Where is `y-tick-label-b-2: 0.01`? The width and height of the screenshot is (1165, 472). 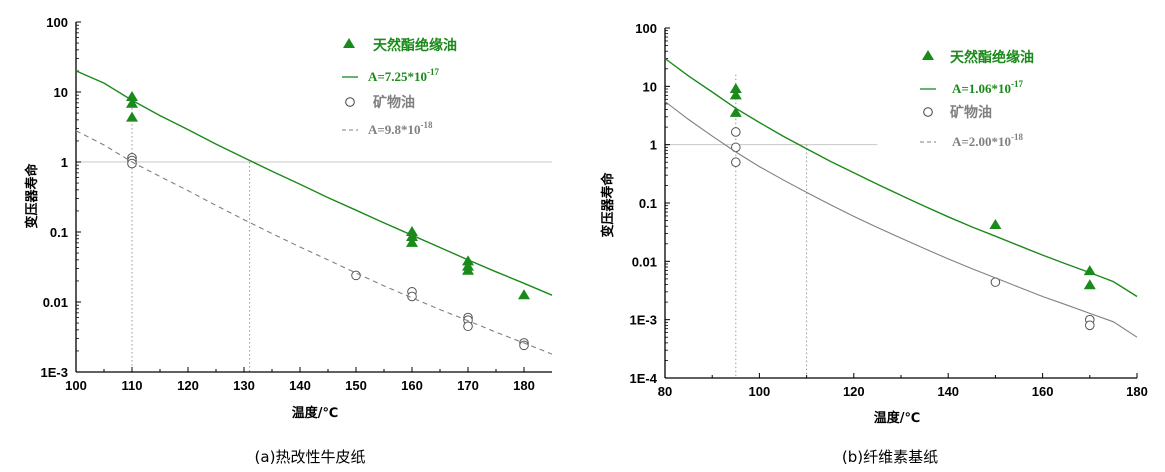
y-tick-label-b-2: 0.01 is located at coordinates (644, 261).